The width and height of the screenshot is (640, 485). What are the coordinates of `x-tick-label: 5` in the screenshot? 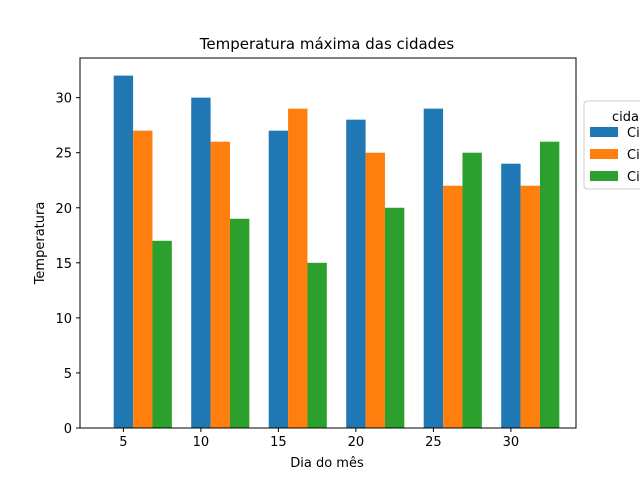 It's located at (123, 442).